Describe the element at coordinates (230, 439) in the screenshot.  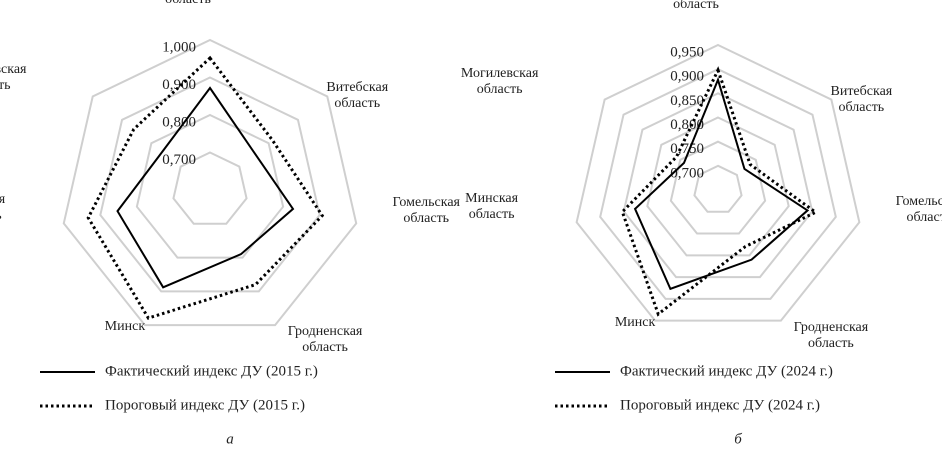
I see `caption: а` at that location.